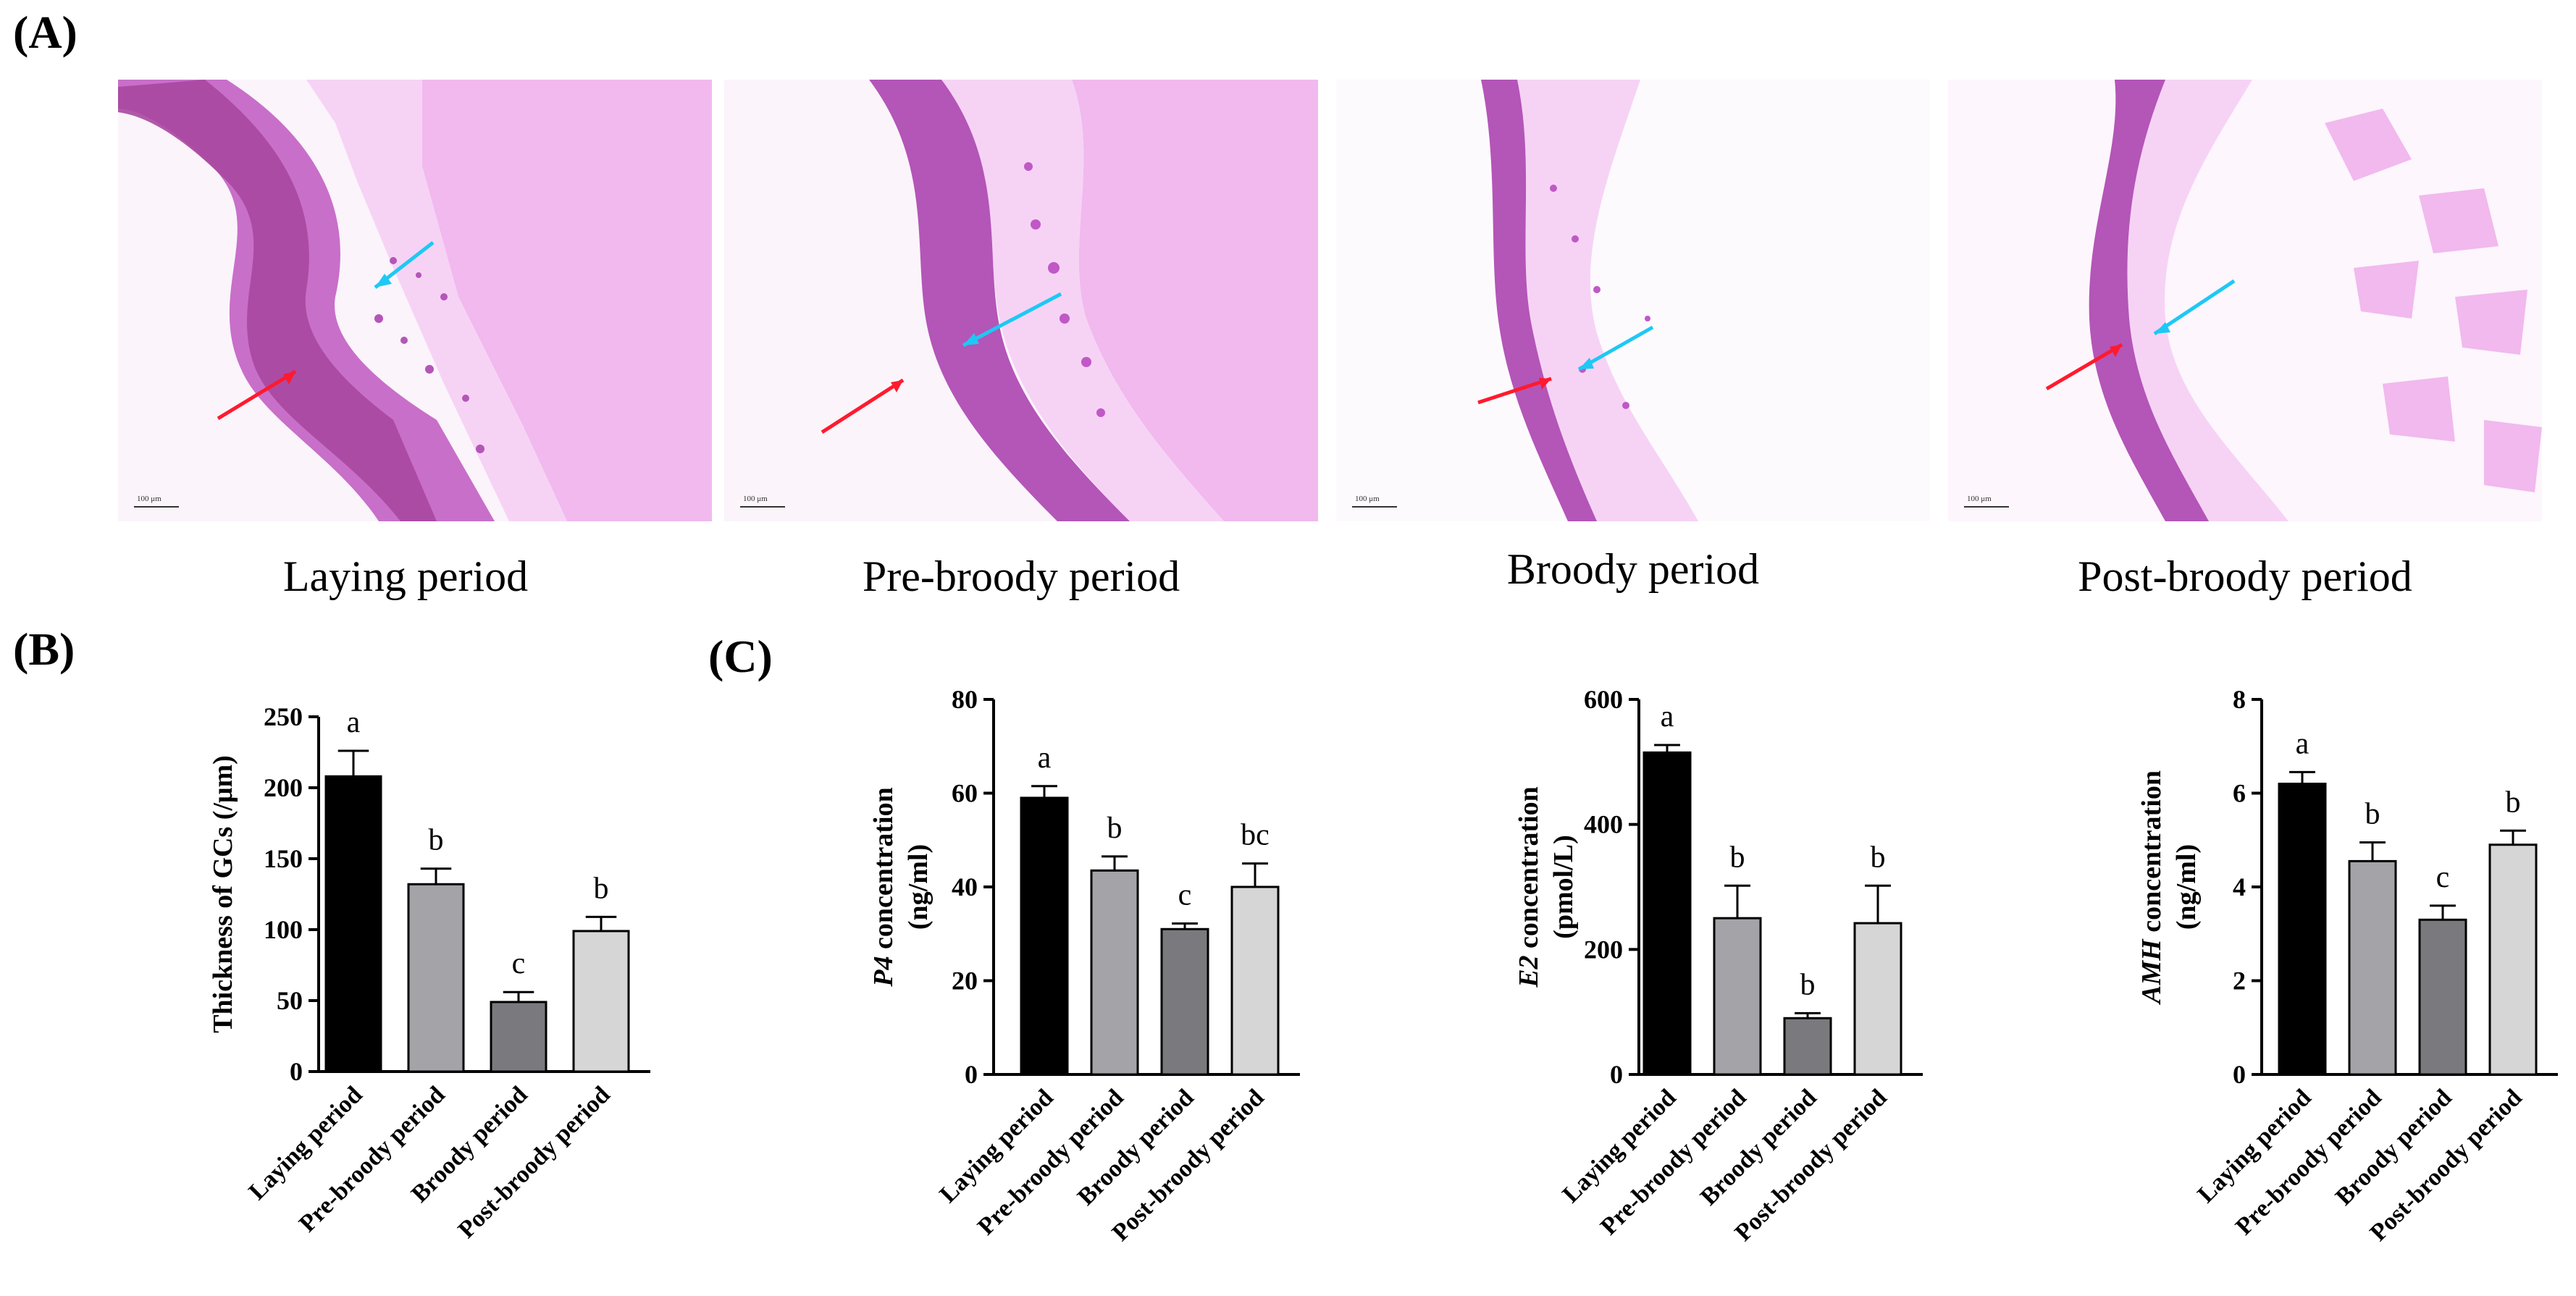 This screenshot has height=1296, width=2576. Describe the element at coordinates (2239, 886) in the screenshot. I see `y-tick-label: 4` at that location.